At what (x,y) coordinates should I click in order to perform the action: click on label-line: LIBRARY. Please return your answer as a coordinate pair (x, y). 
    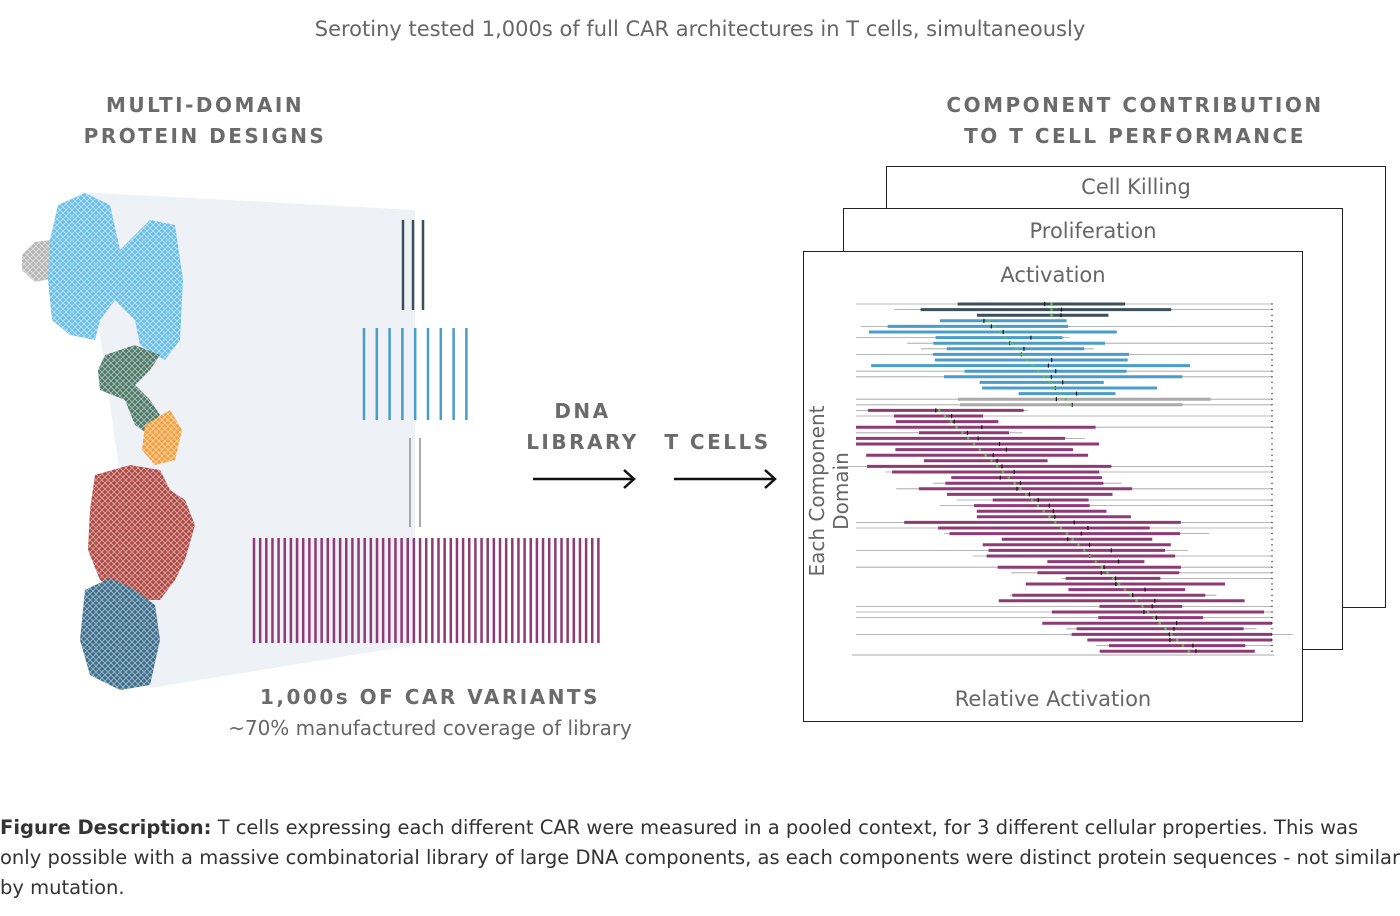
    Looking at the image, I should click on (582, 442).